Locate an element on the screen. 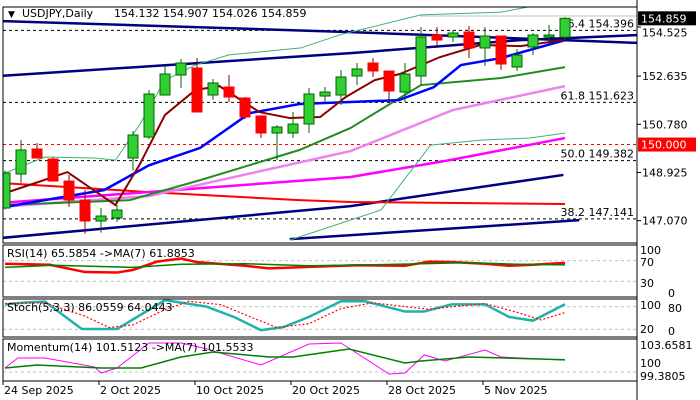 The width and height of the screenshot is (700, 400). stochastic-axis-label: 0 is located at coordinates (671, 331).